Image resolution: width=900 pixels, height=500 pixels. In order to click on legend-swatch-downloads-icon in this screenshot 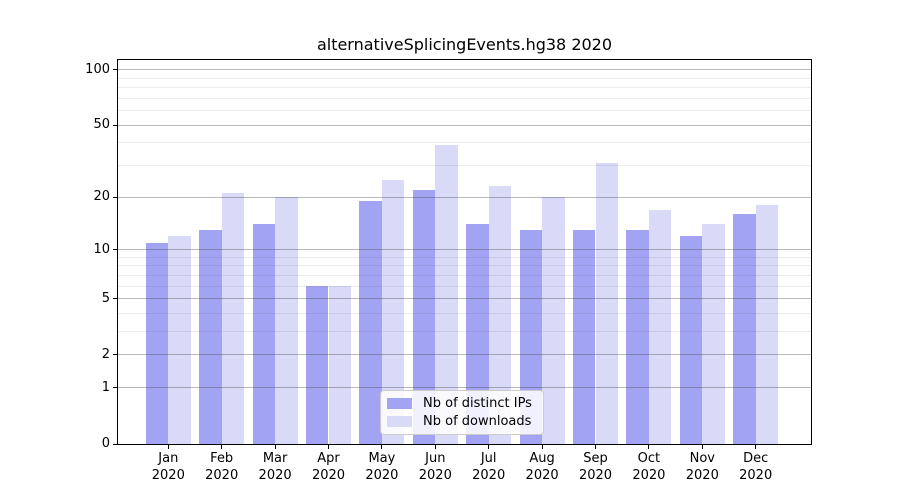, I will do `click(399, 421)`.